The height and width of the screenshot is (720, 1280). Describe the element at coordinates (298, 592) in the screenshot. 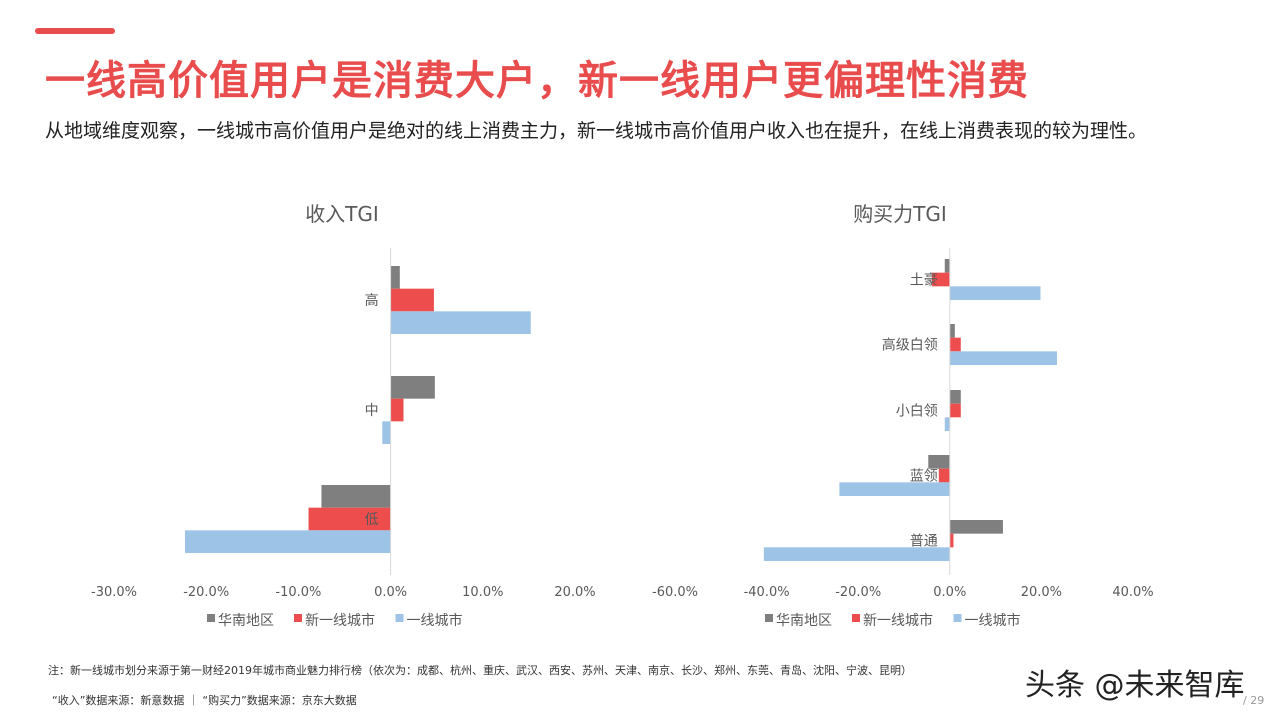

I see `x-tick-label: -10.0%` at that location.